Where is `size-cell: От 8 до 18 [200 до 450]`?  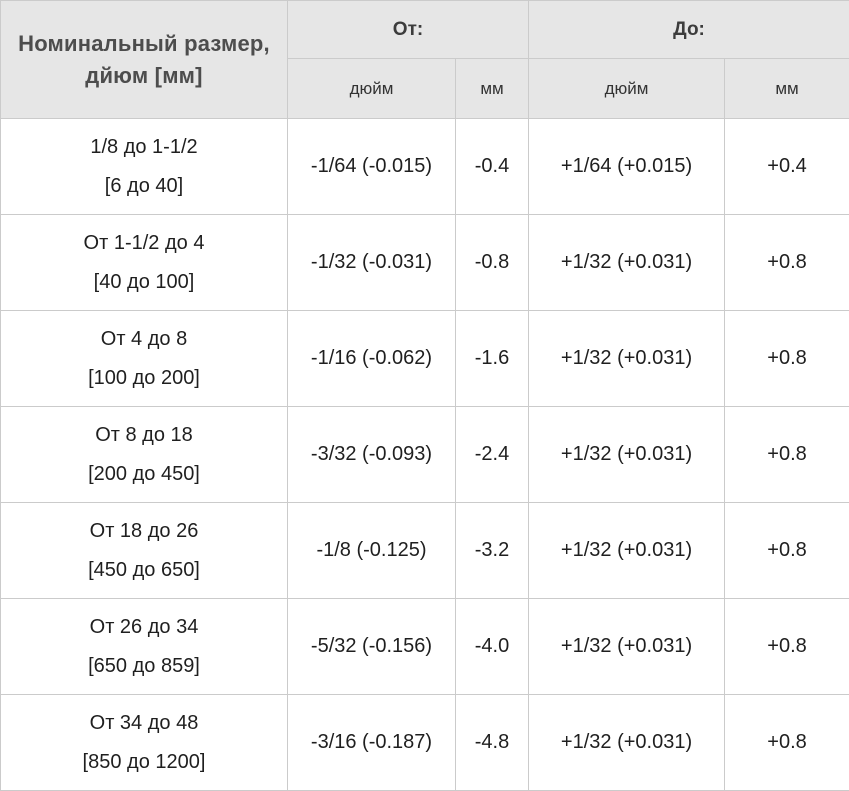 size-cell: От 8 до 18 [200 до 450] is located at coordinates (144, 455).